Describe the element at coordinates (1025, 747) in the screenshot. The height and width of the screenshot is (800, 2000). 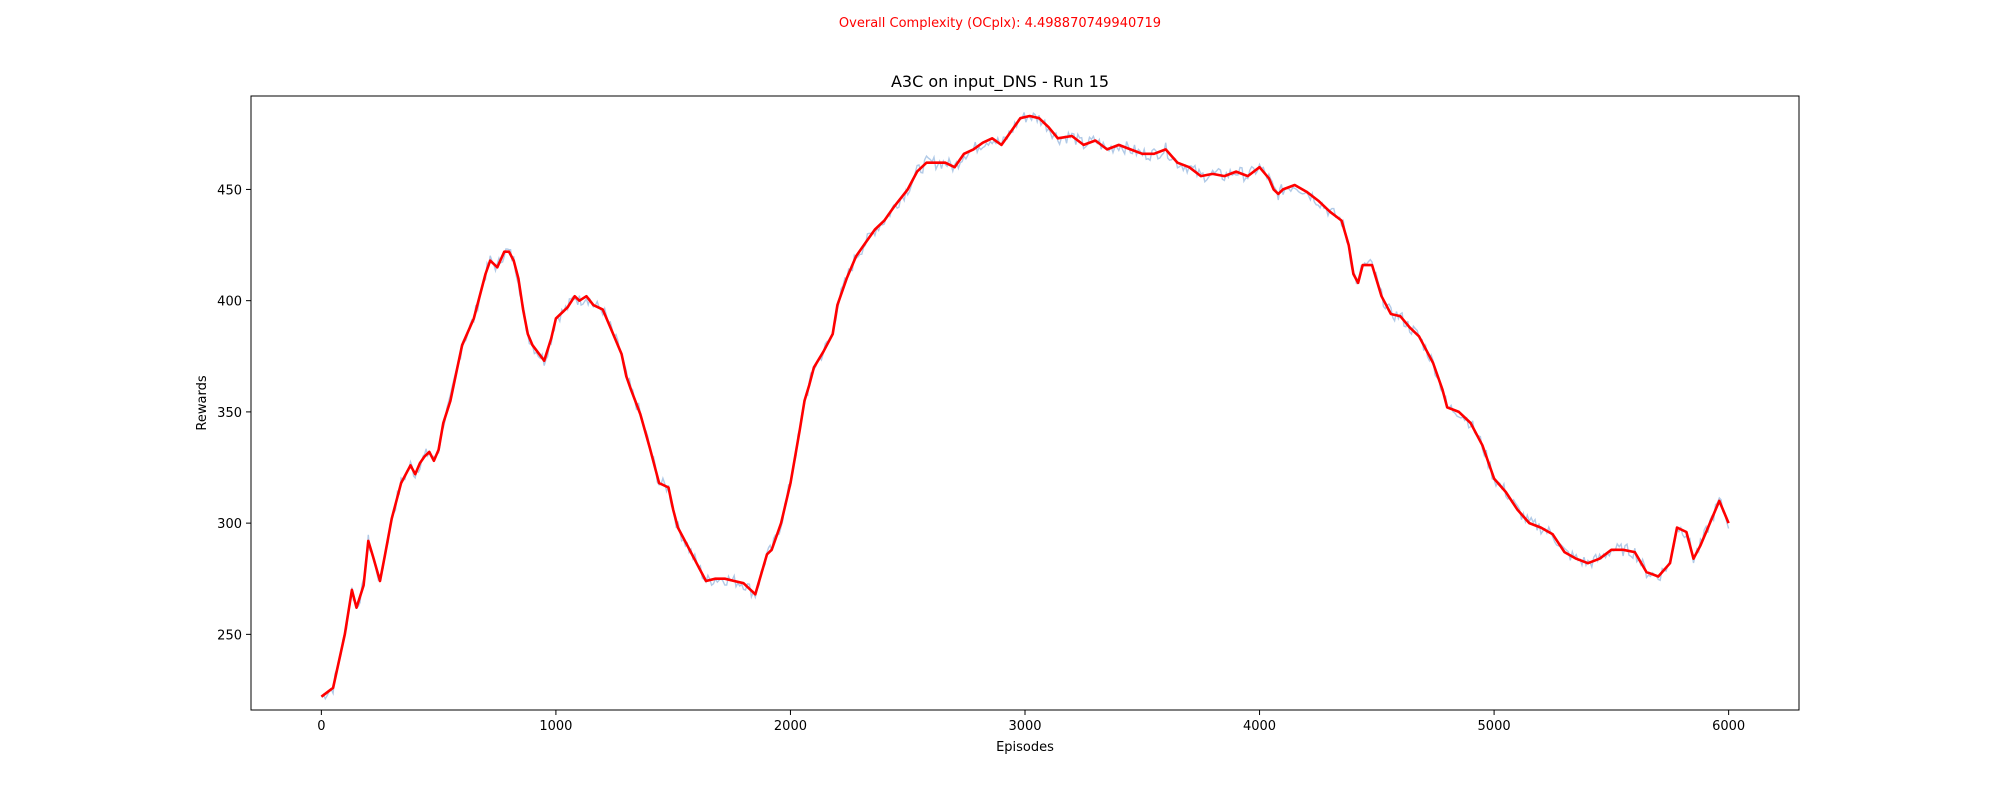
I see `x-axis-label: Episodes` at that location.